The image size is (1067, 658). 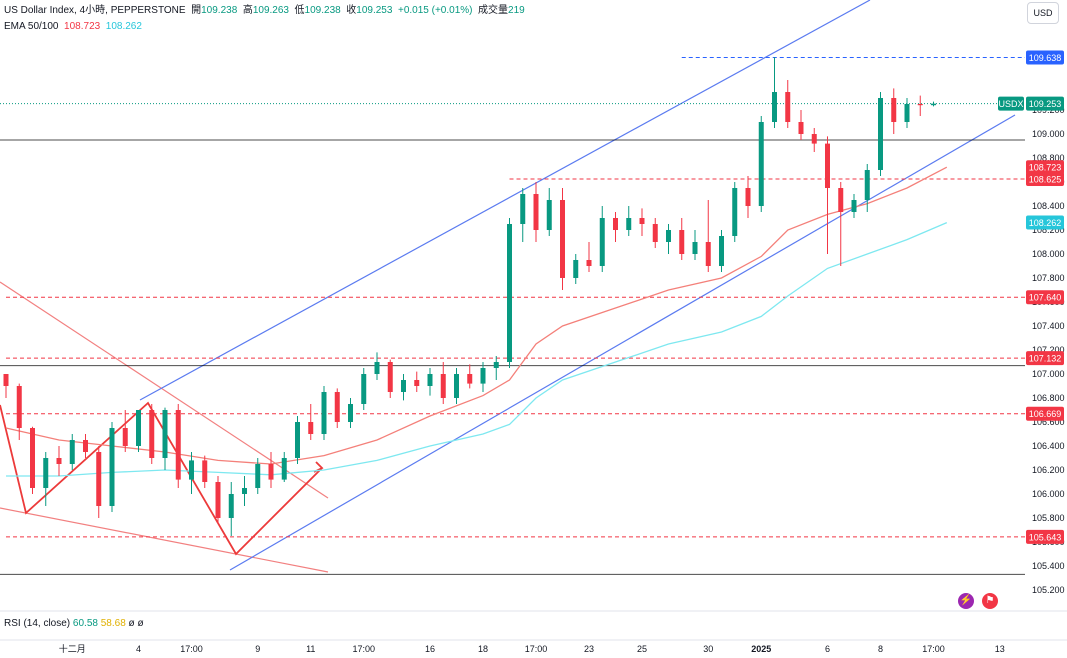 I want to click on time-tick: 4, so click(x=138, y=649).